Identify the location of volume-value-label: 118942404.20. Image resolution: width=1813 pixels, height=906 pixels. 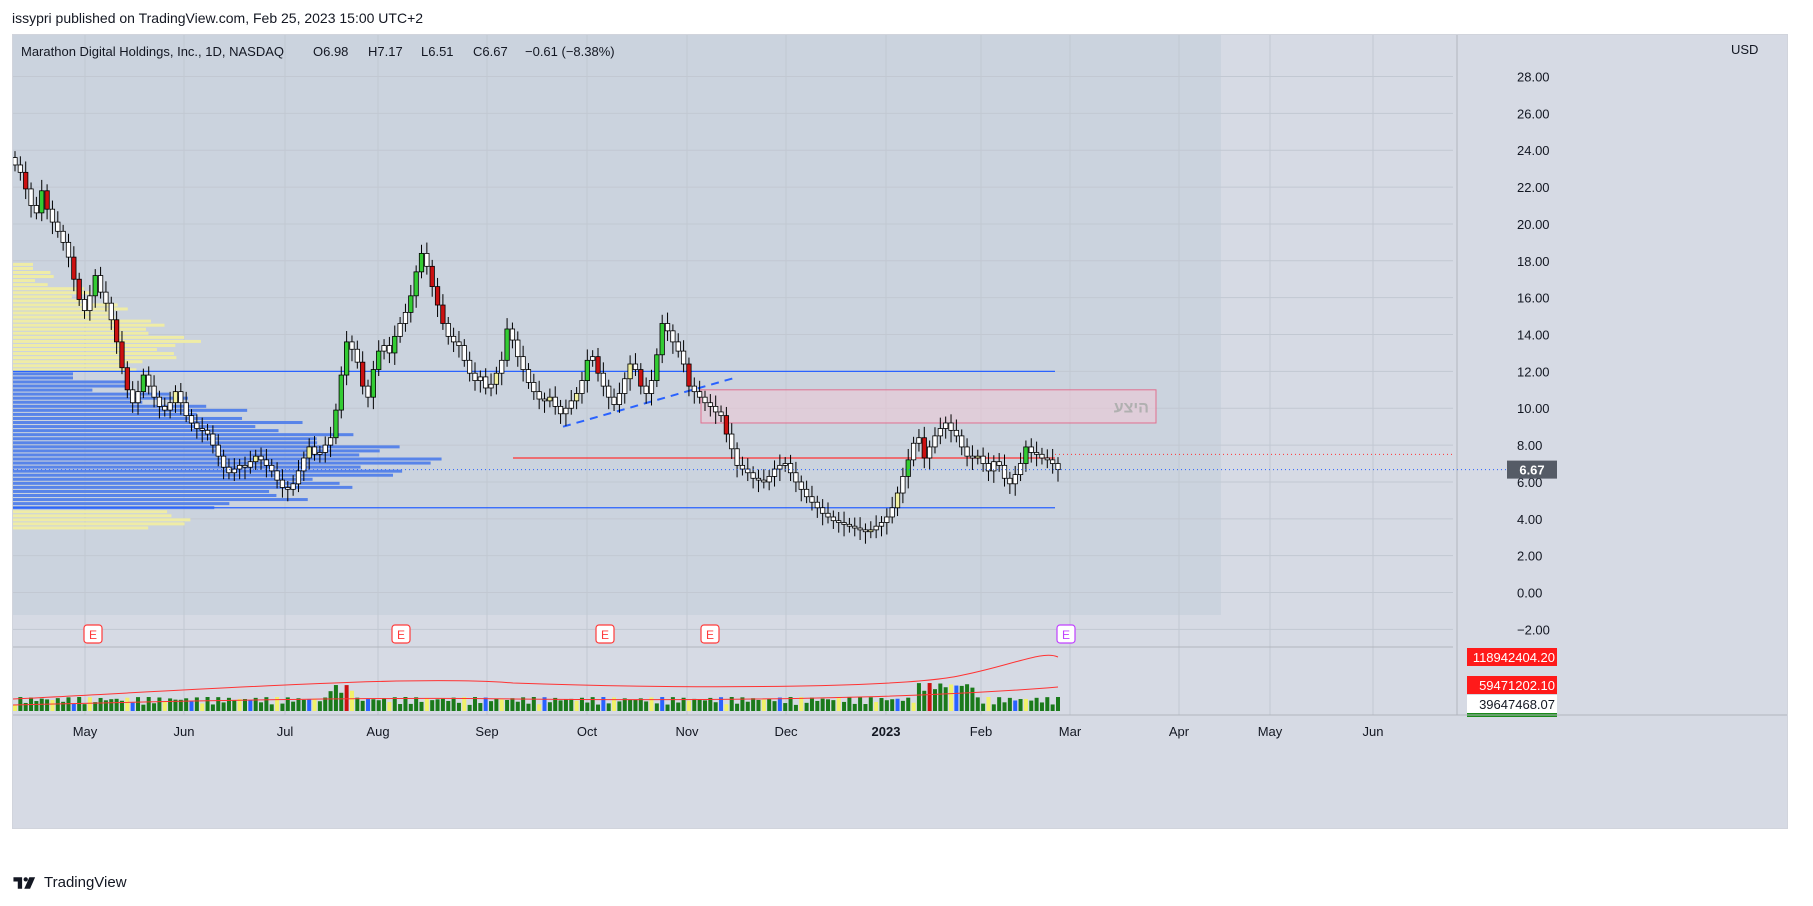
(1514, 657).